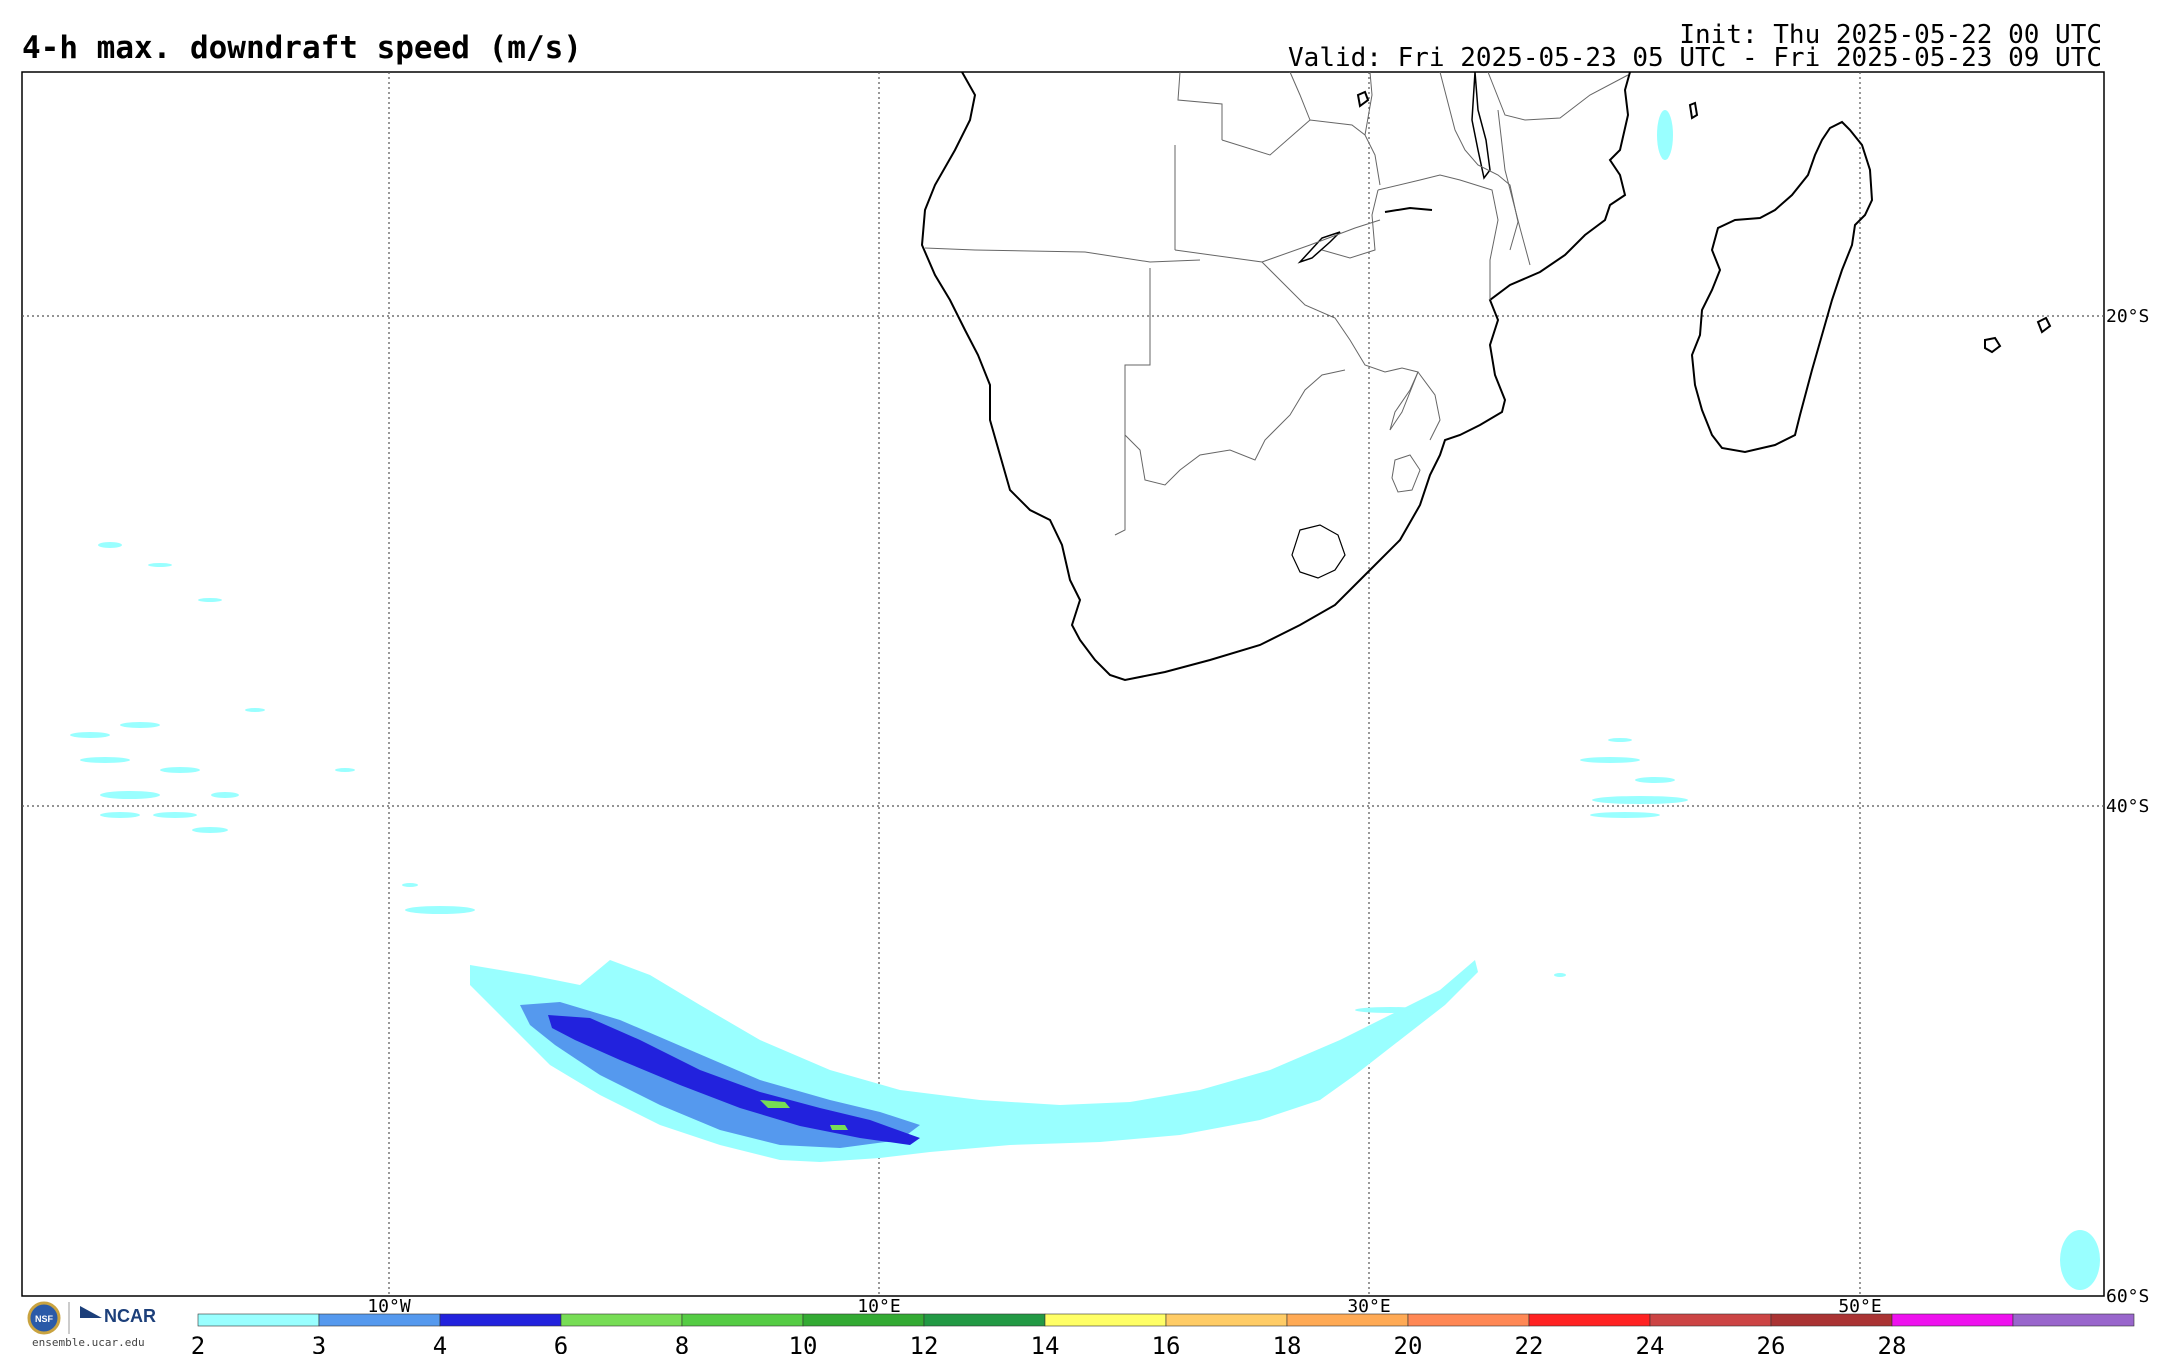 This screenshot has height=1354, width=2160. I want to click on colorbar-tick-label: 3, so click(319, 1343).